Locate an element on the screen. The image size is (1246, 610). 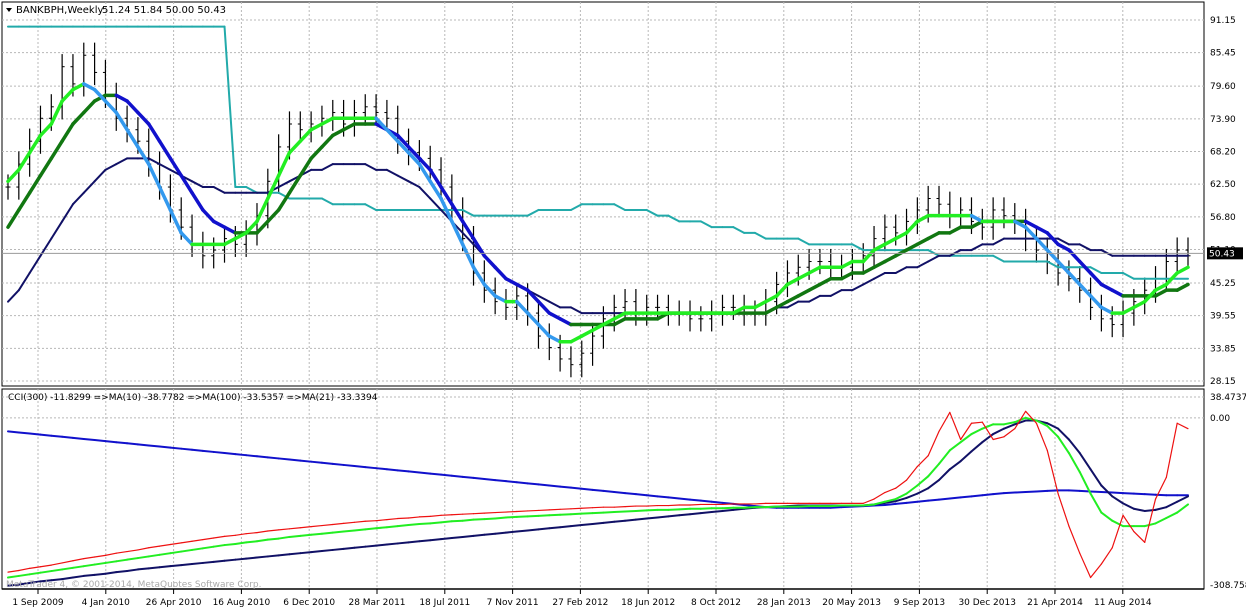
price-tick-label: 28.15 is located at coordinates (1223, 382).